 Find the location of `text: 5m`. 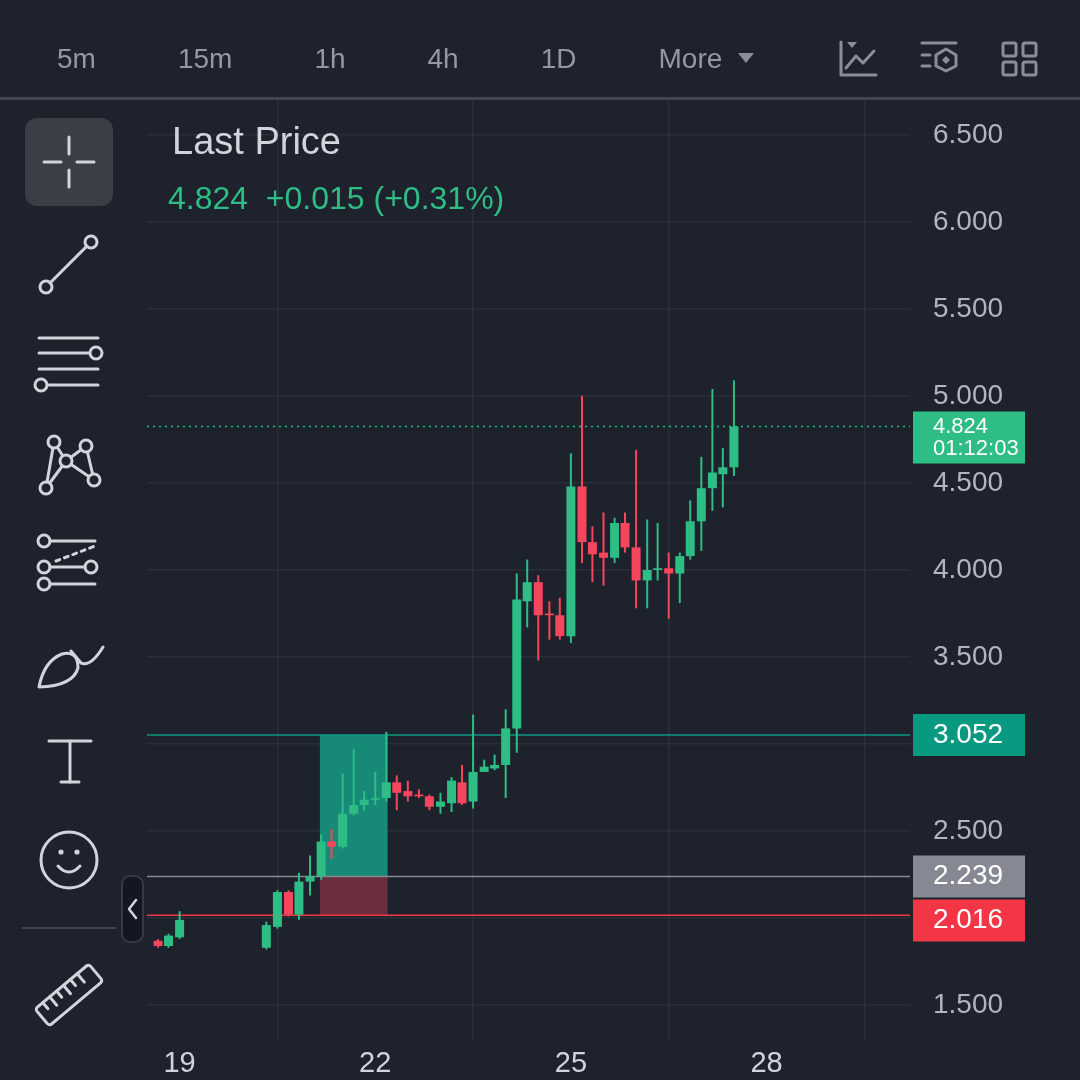

text: 5m is located at coordinates (76, 59).